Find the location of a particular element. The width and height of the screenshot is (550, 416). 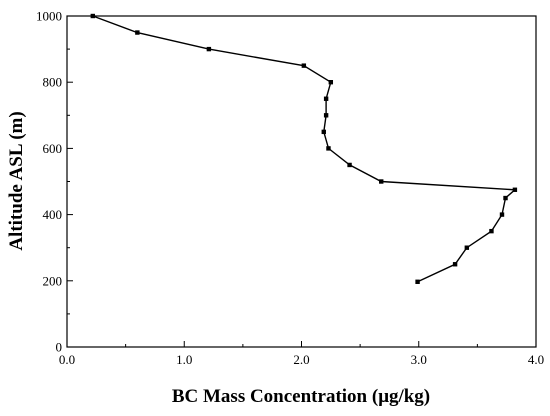

y-tick-label: 0 is located at coordinates (59, 347).